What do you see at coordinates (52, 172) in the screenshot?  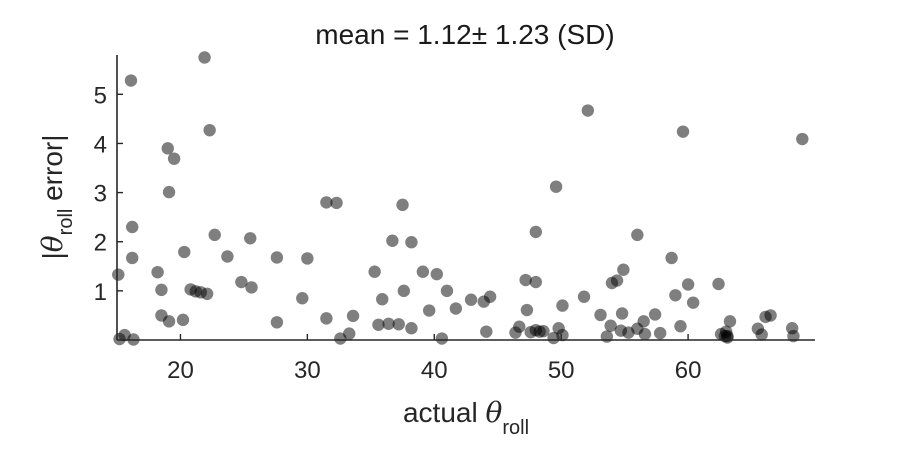 I see `y-axis-label-suffix: error|` at bounding box center [52, 172].